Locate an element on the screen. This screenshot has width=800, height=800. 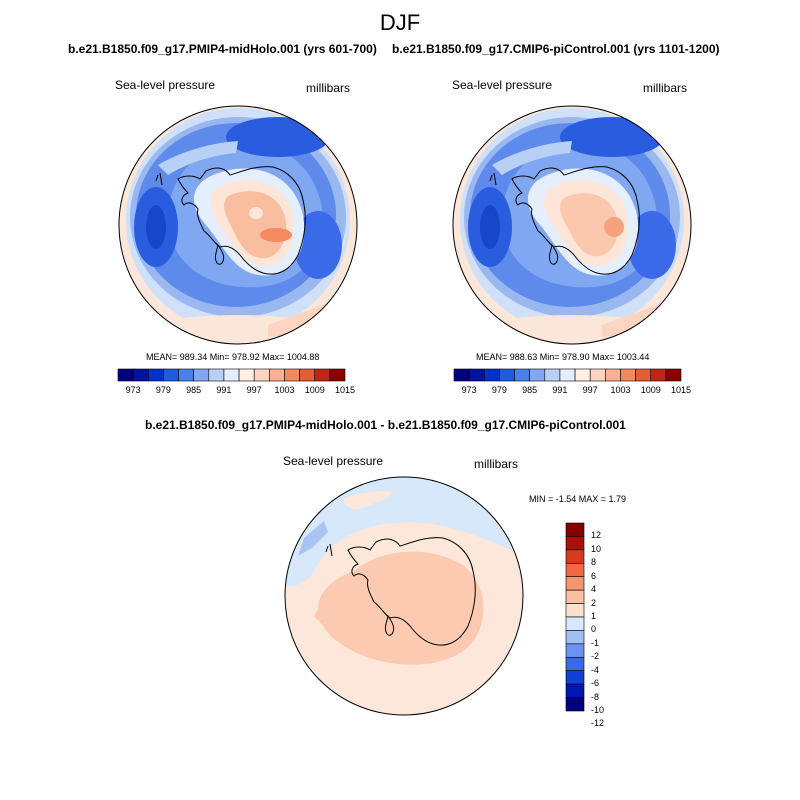
right-slp-map is located at coordinates (572, 225).